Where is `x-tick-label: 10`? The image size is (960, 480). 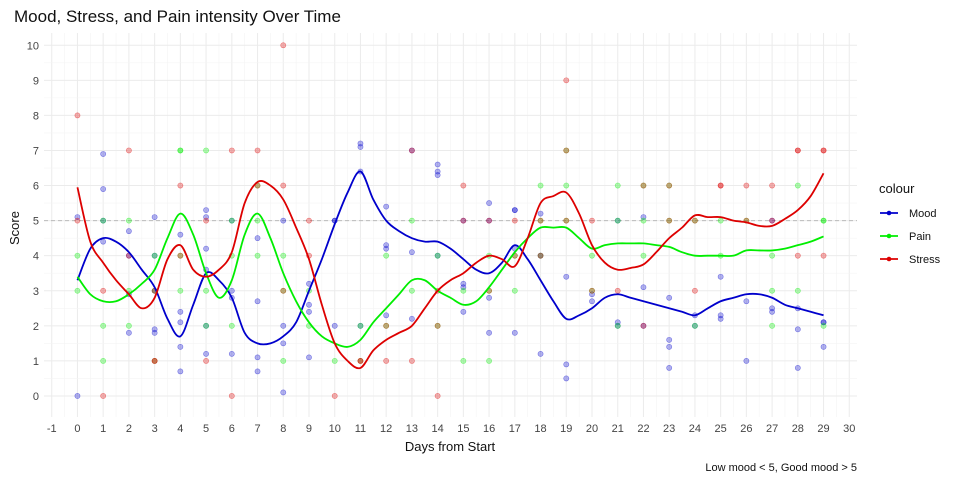
x-tick-label: 10 is located at coordinates (335, 429).